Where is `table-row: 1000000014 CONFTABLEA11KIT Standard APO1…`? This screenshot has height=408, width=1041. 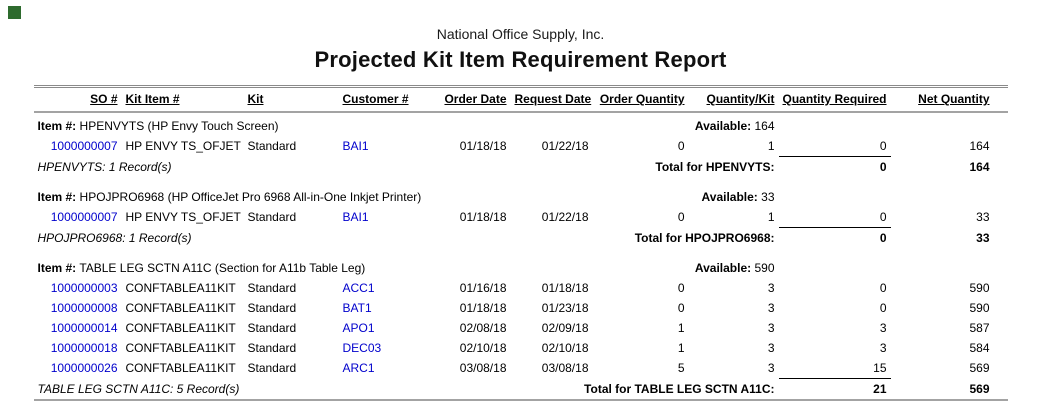
table-row: 1000000014 CONFTABLEA11KIT Standard APO1… is located at coordinates (521, 328).